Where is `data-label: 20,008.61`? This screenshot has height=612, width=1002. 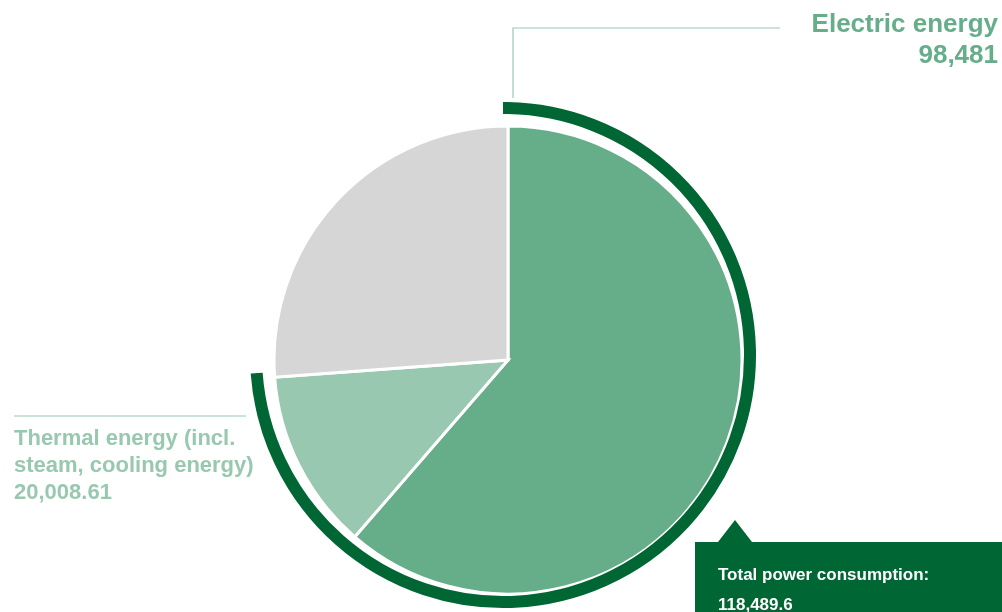 data-label: 20,008.61 is located at coordinates (63, 491).